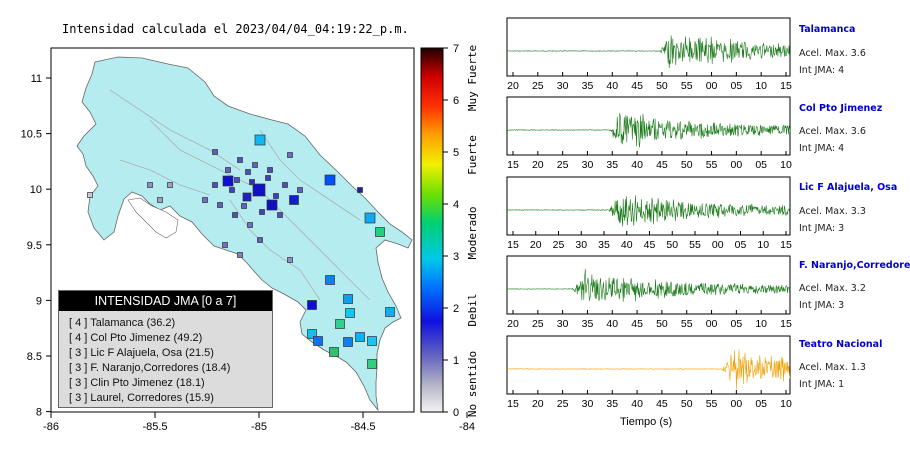 Image resolution: width=910 pixels, height=460 pixels. What do you see at coordinates (848, 187) in the screenshot?
I see `station-name-lic-f-alajuela: Lic F Alajuela, Osa` at bounding box center [848, 187].